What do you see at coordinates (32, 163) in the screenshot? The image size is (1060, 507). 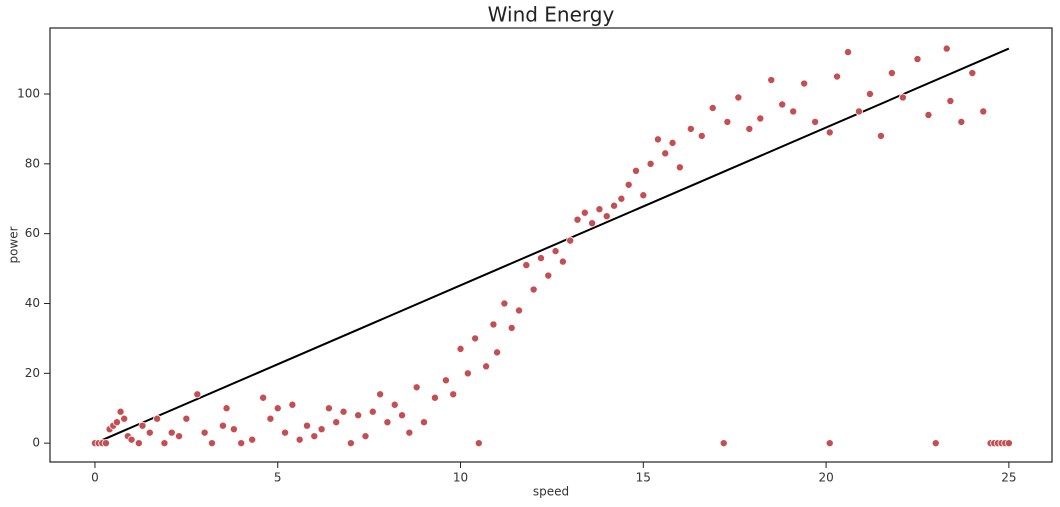 I see `y-tick-label: 80` at bounding box center [32, 163].